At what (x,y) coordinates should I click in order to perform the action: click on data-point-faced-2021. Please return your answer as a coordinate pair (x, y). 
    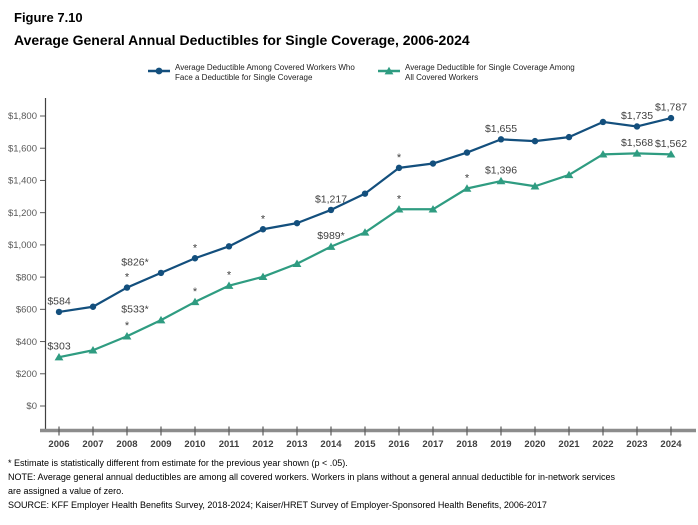
    Looking at the image, I should click on (569, 137).